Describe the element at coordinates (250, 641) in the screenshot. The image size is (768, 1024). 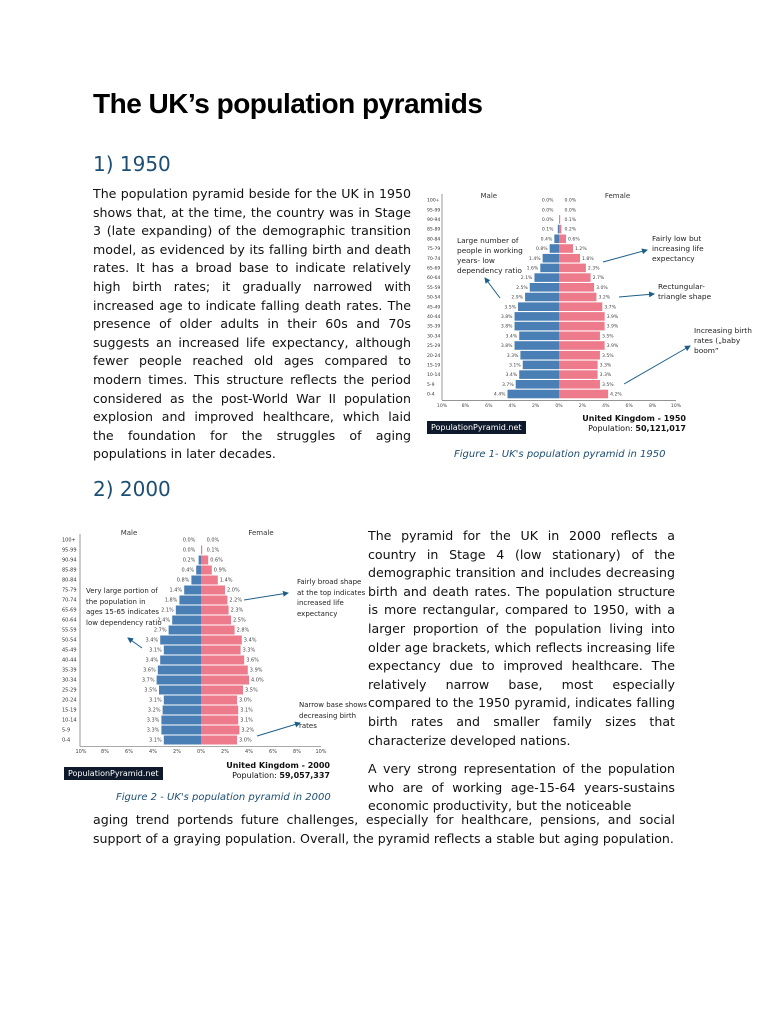
I see `value-label-female: 3.4%` at that location.